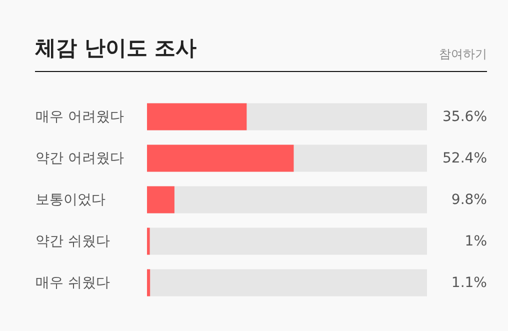  Describe the element at coordinates (464, 116) in the screenshot. I see `data-label: 35.6%` at that location.